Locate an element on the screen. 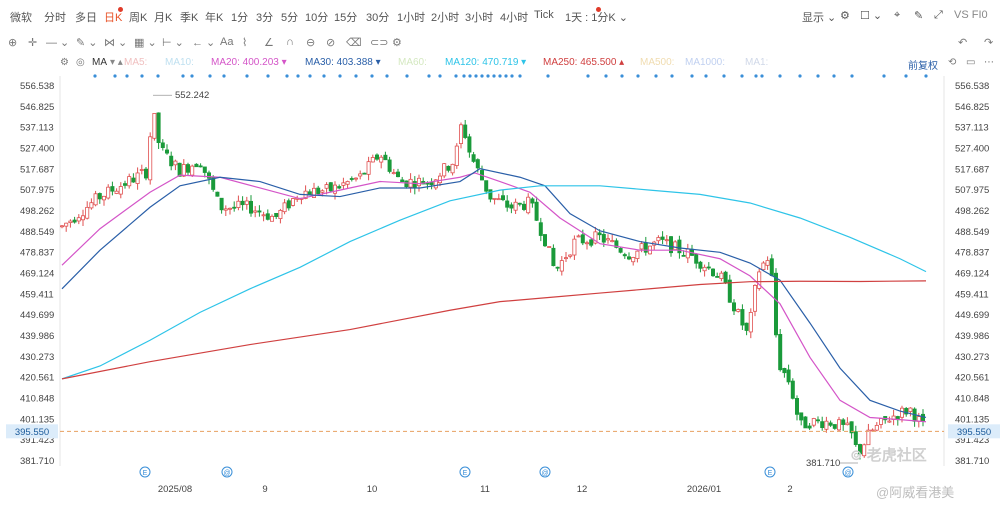  brush-icon: ⌇ is located at coordinates (245, 43).